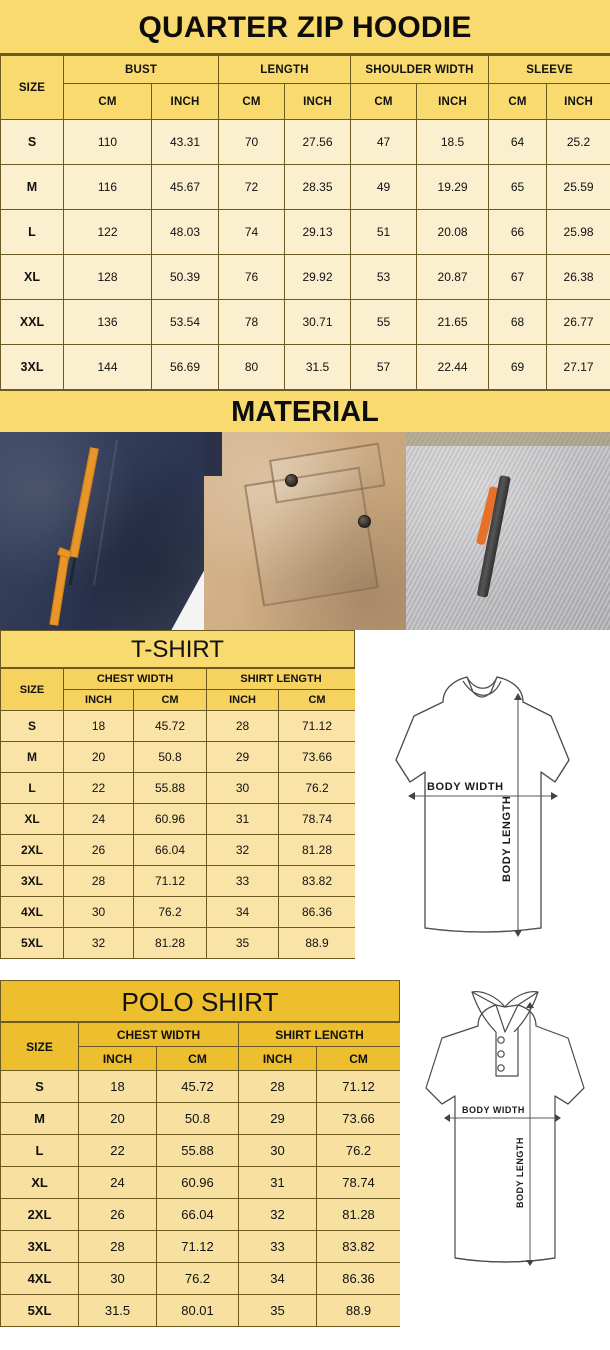 Image resolution: width=610 pixels, height=1350 pixels. Describe the element at coordinates (32, 881) in the screenshot. I see `tshirt-size-5: 3XL` at that location.